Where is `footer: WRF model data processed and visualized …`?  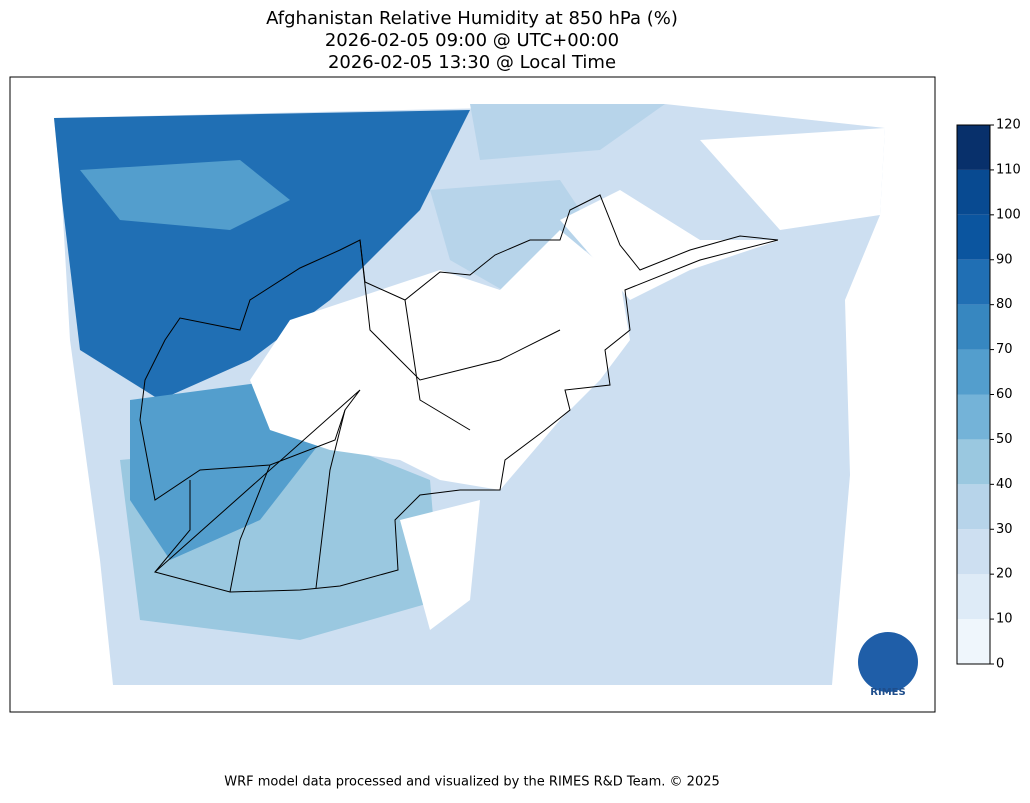
footer: WRF model data processed and visualized … is located at coordinates (472, 782).